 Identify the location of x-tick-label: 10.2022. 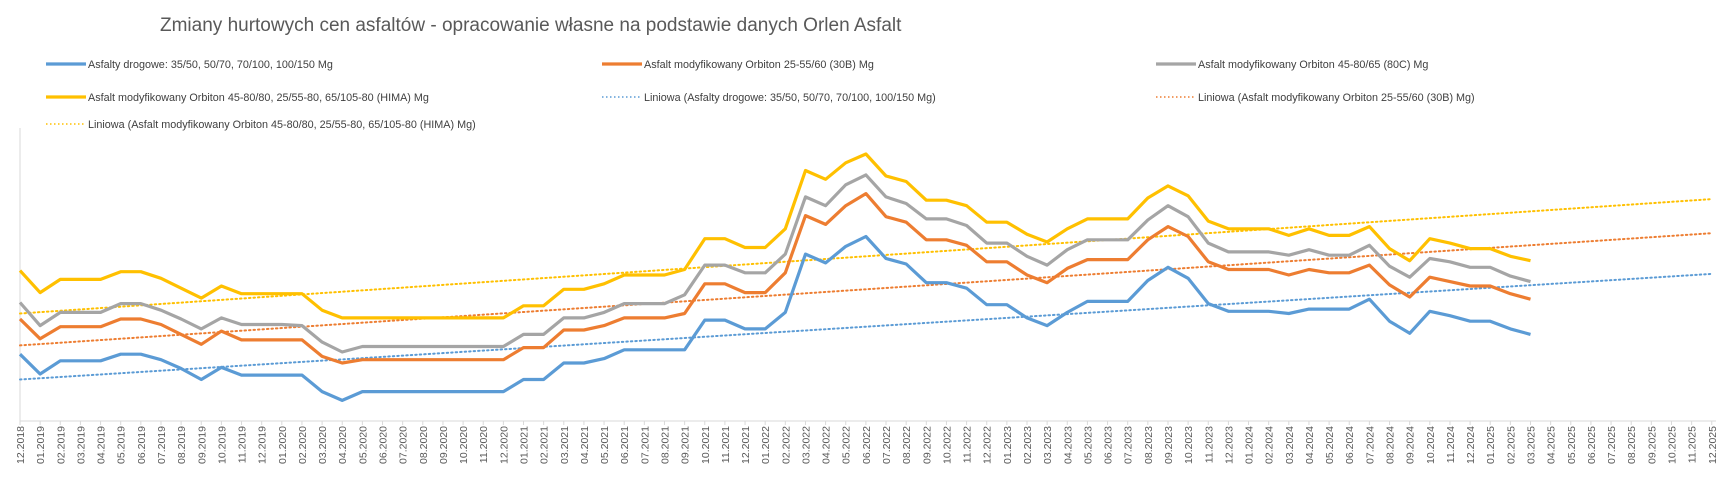
(947, 445).